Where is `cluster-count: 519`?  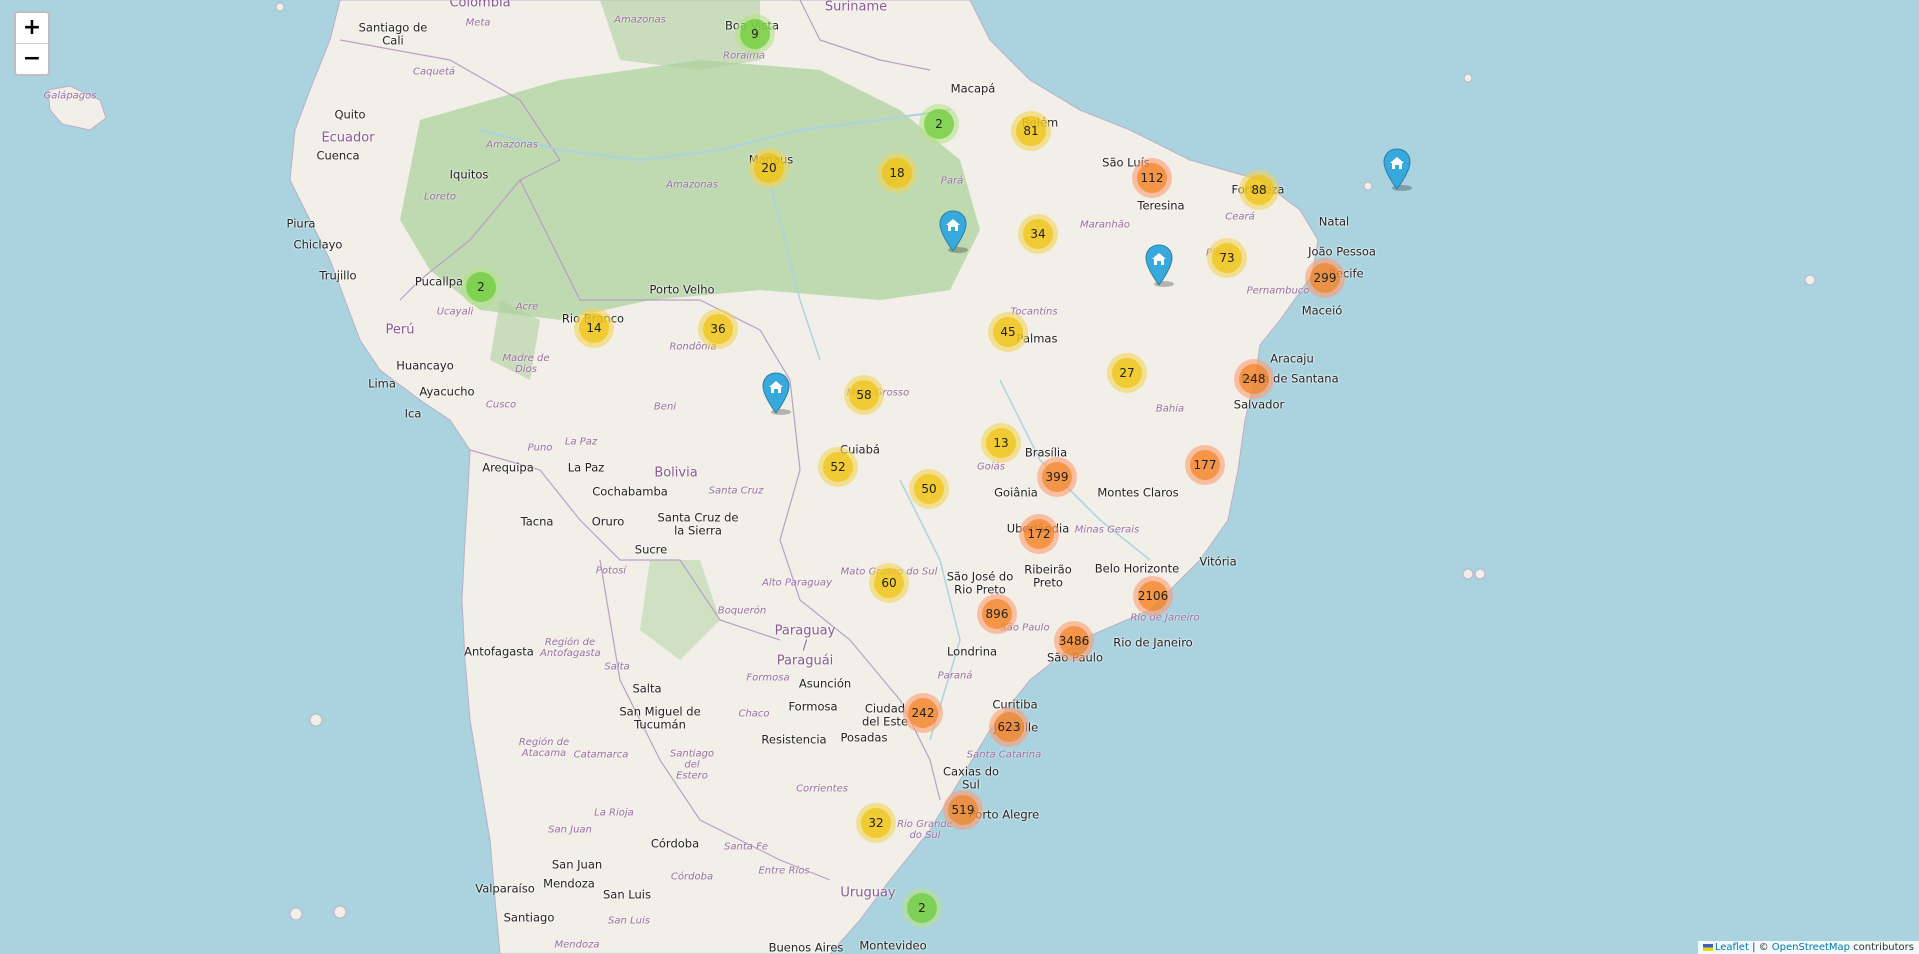 cluster-count: 519 is located at coordinates (963, 810).